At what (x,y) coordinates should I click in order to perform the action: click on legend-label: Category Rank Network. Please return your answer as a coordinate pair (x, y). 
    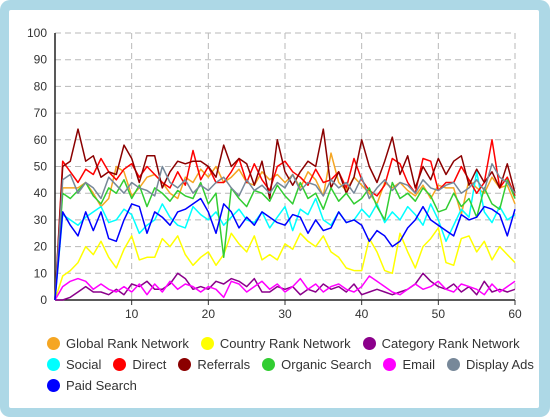
    Looking at the image, I should click on (450, 343).